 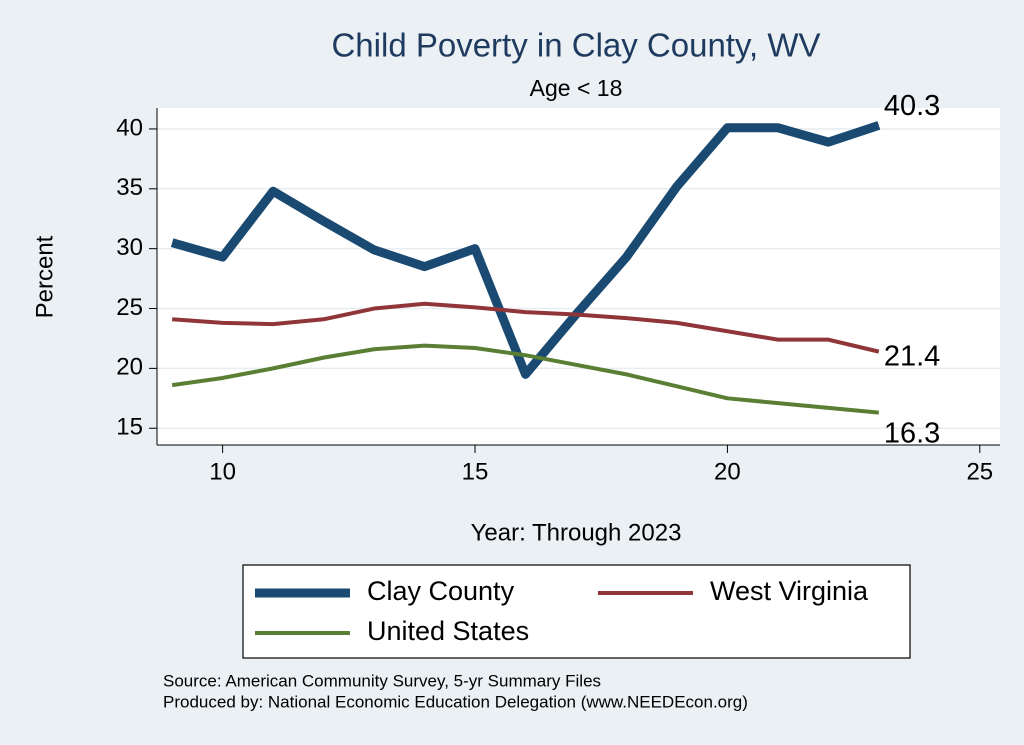 I want to click on chart-subtitle: Age < 18, so click(x=576, y=88).